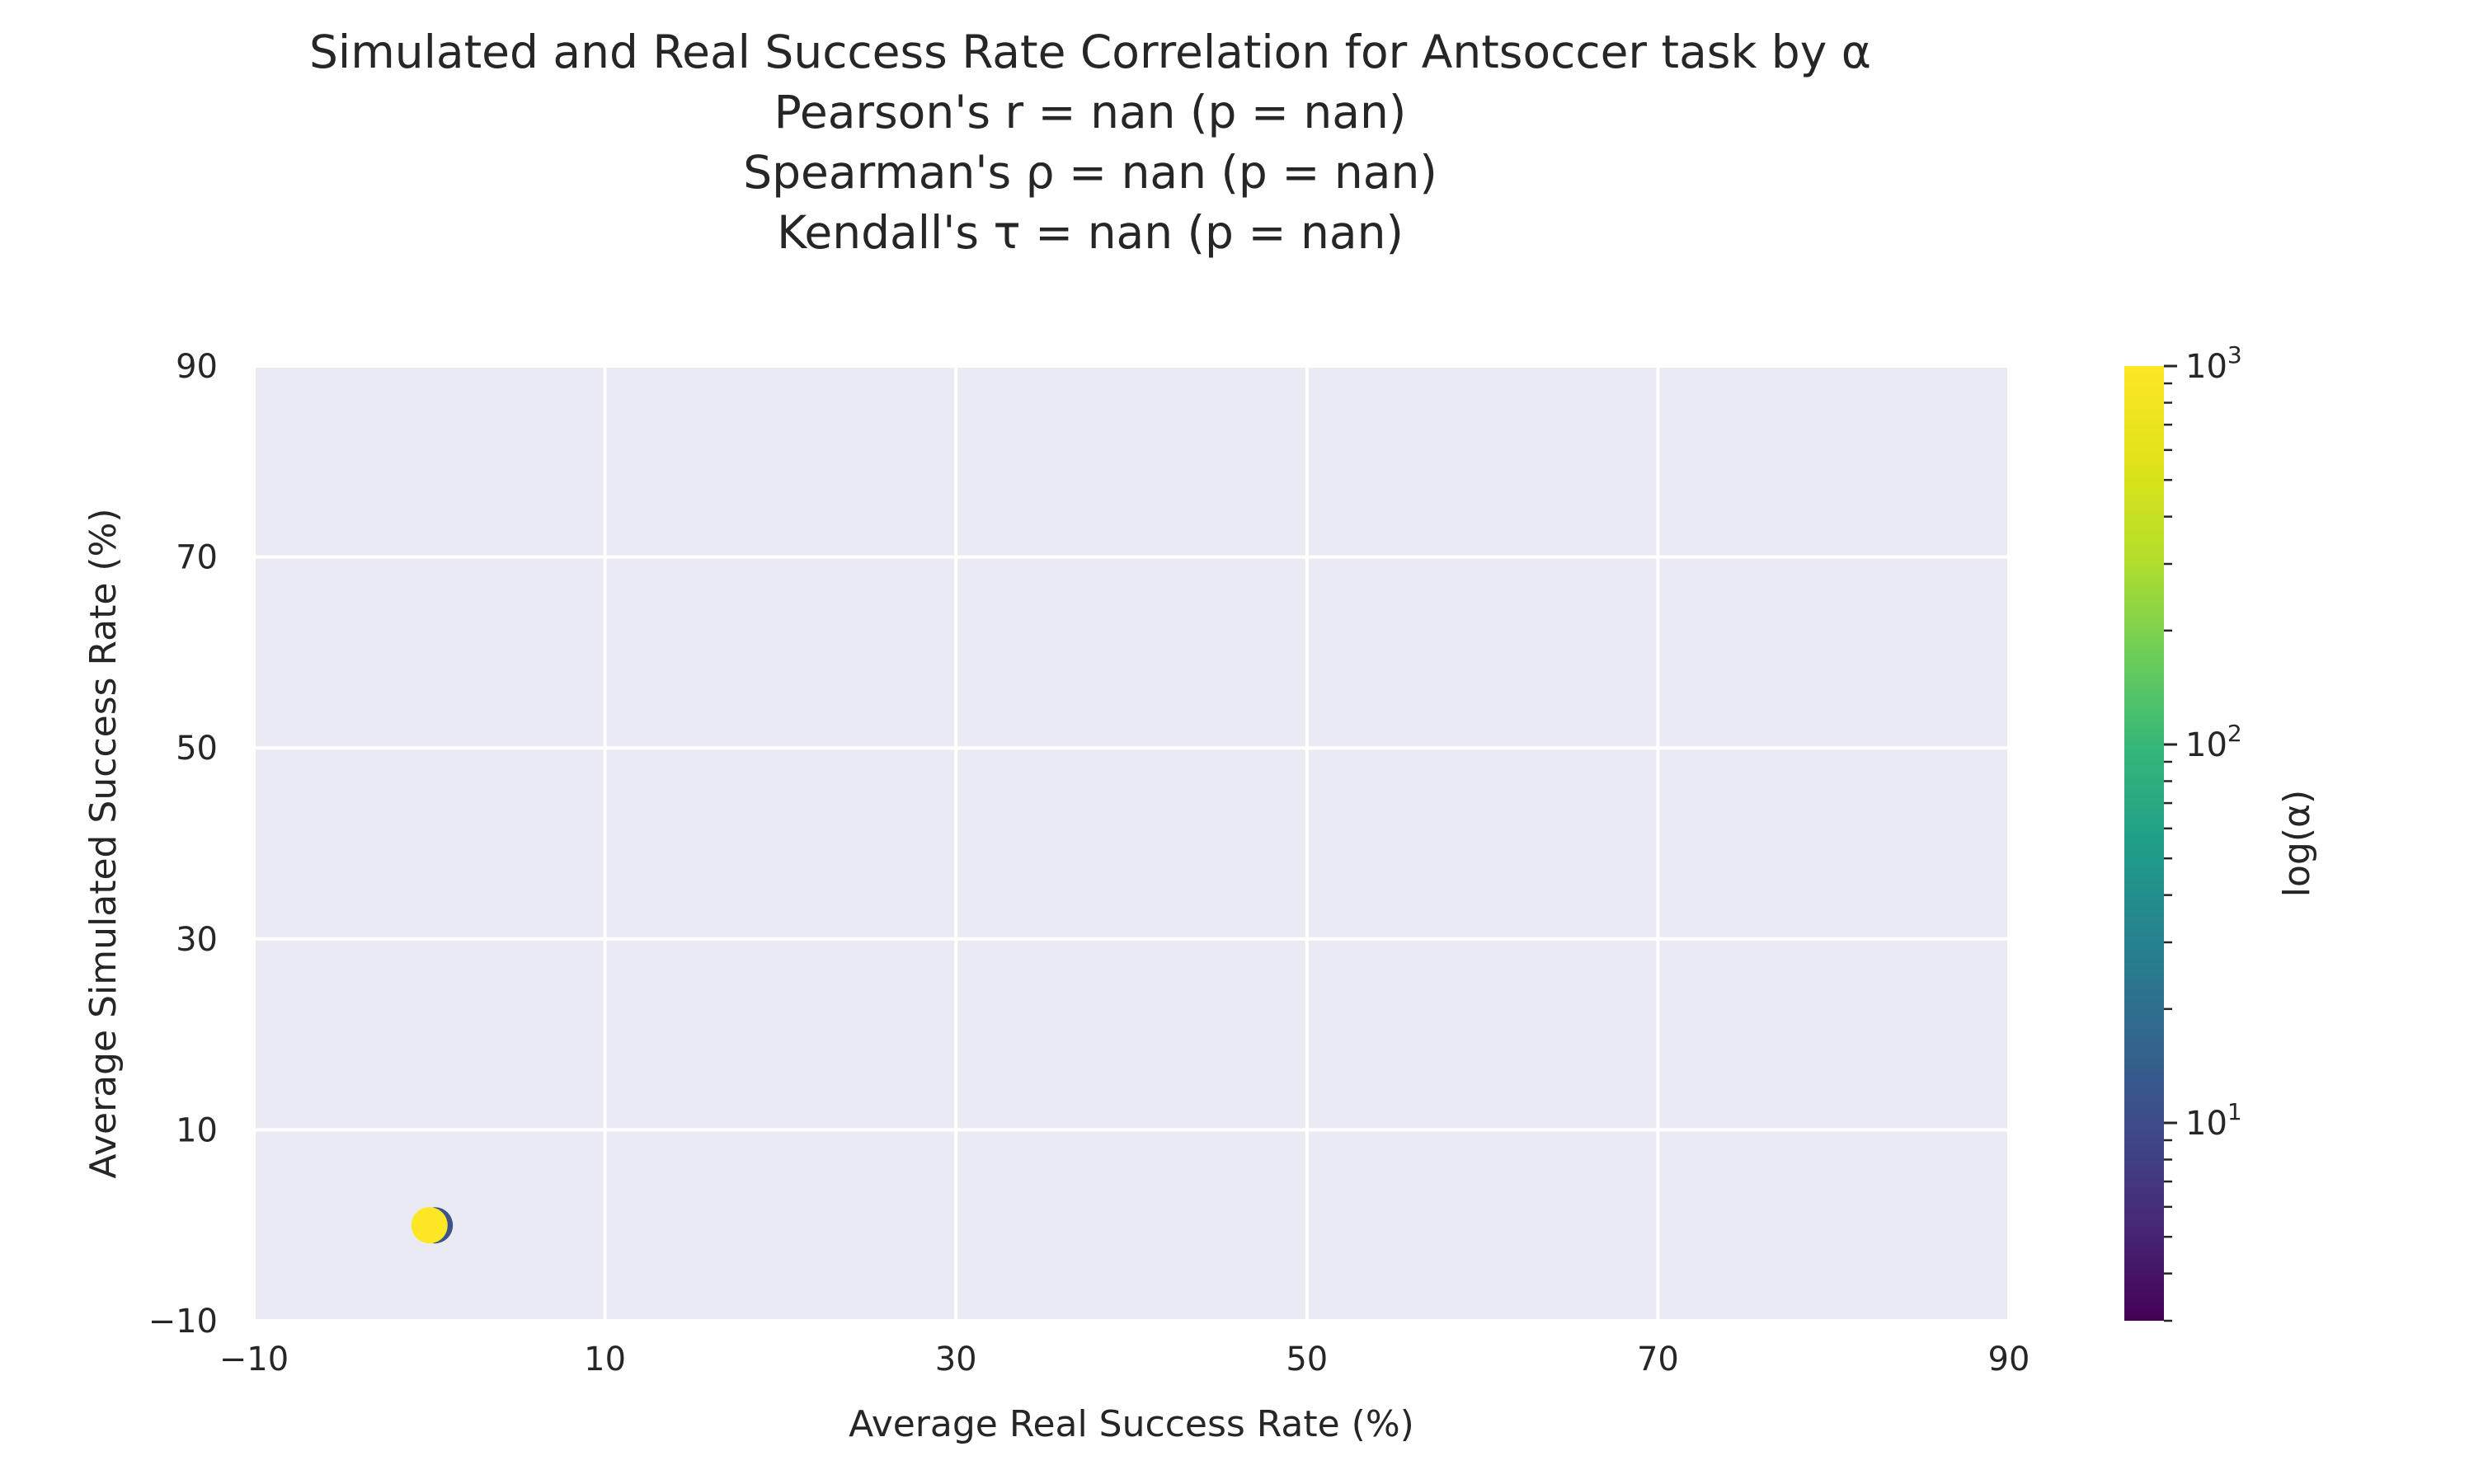 This screenshot has height=1484, width=2474. What do you see at coordinates (1124, 1359) in the screenshot?
I see `x-tick-labels: −10 10 30 50 70 90` at bounding box center [1124, 1359].